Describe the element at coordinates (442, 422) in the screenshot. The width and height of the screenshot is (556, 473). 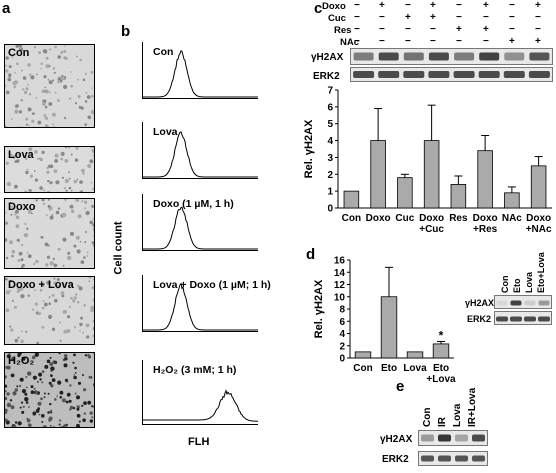
I see `lane-label: IR` at that location.